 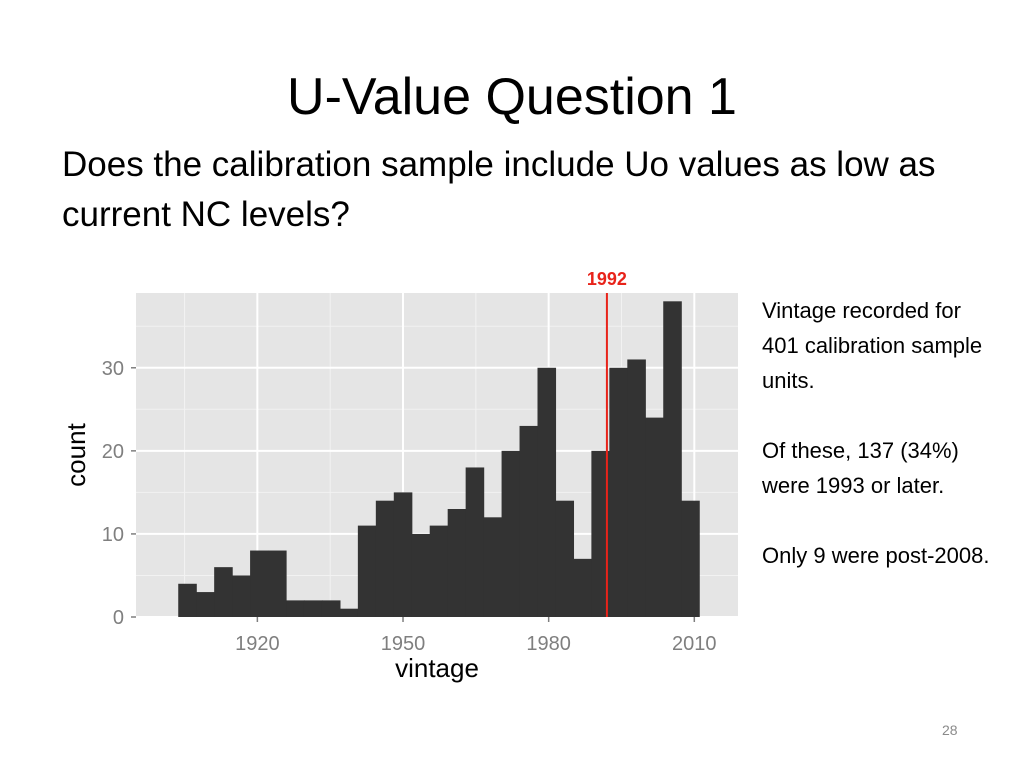 I want to click on slide-number: 28, so click(x=950, y=730).